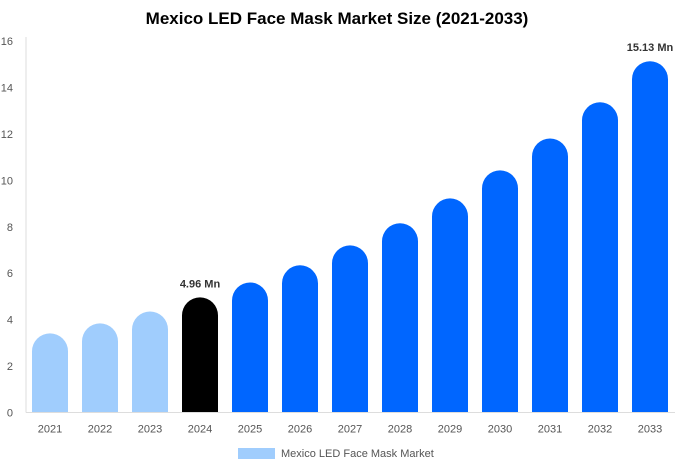 This screenshot has width=675, height=469. What do you see at coordinates (10, 367) in the screenshot?
I see `y-tick-label: 2` at bounding box center [10, 367].